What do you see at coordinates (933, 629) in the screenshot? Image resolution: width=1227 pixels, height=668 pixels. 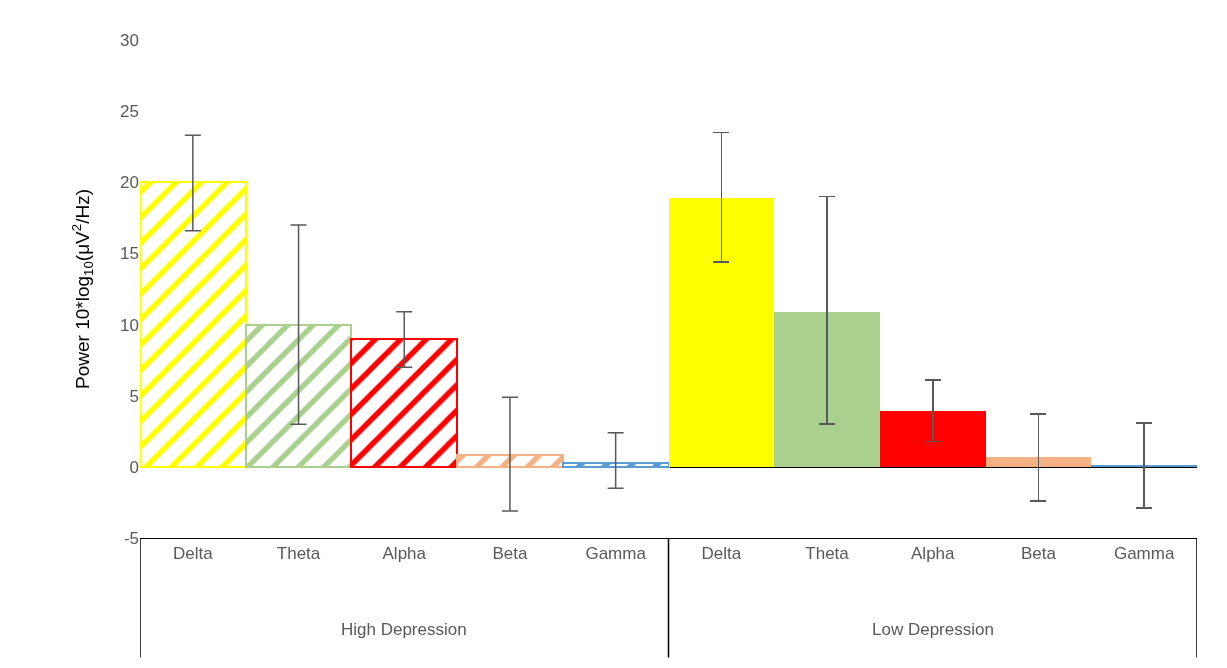 I see `text: Low Depression` at bounding box center [933, 629].